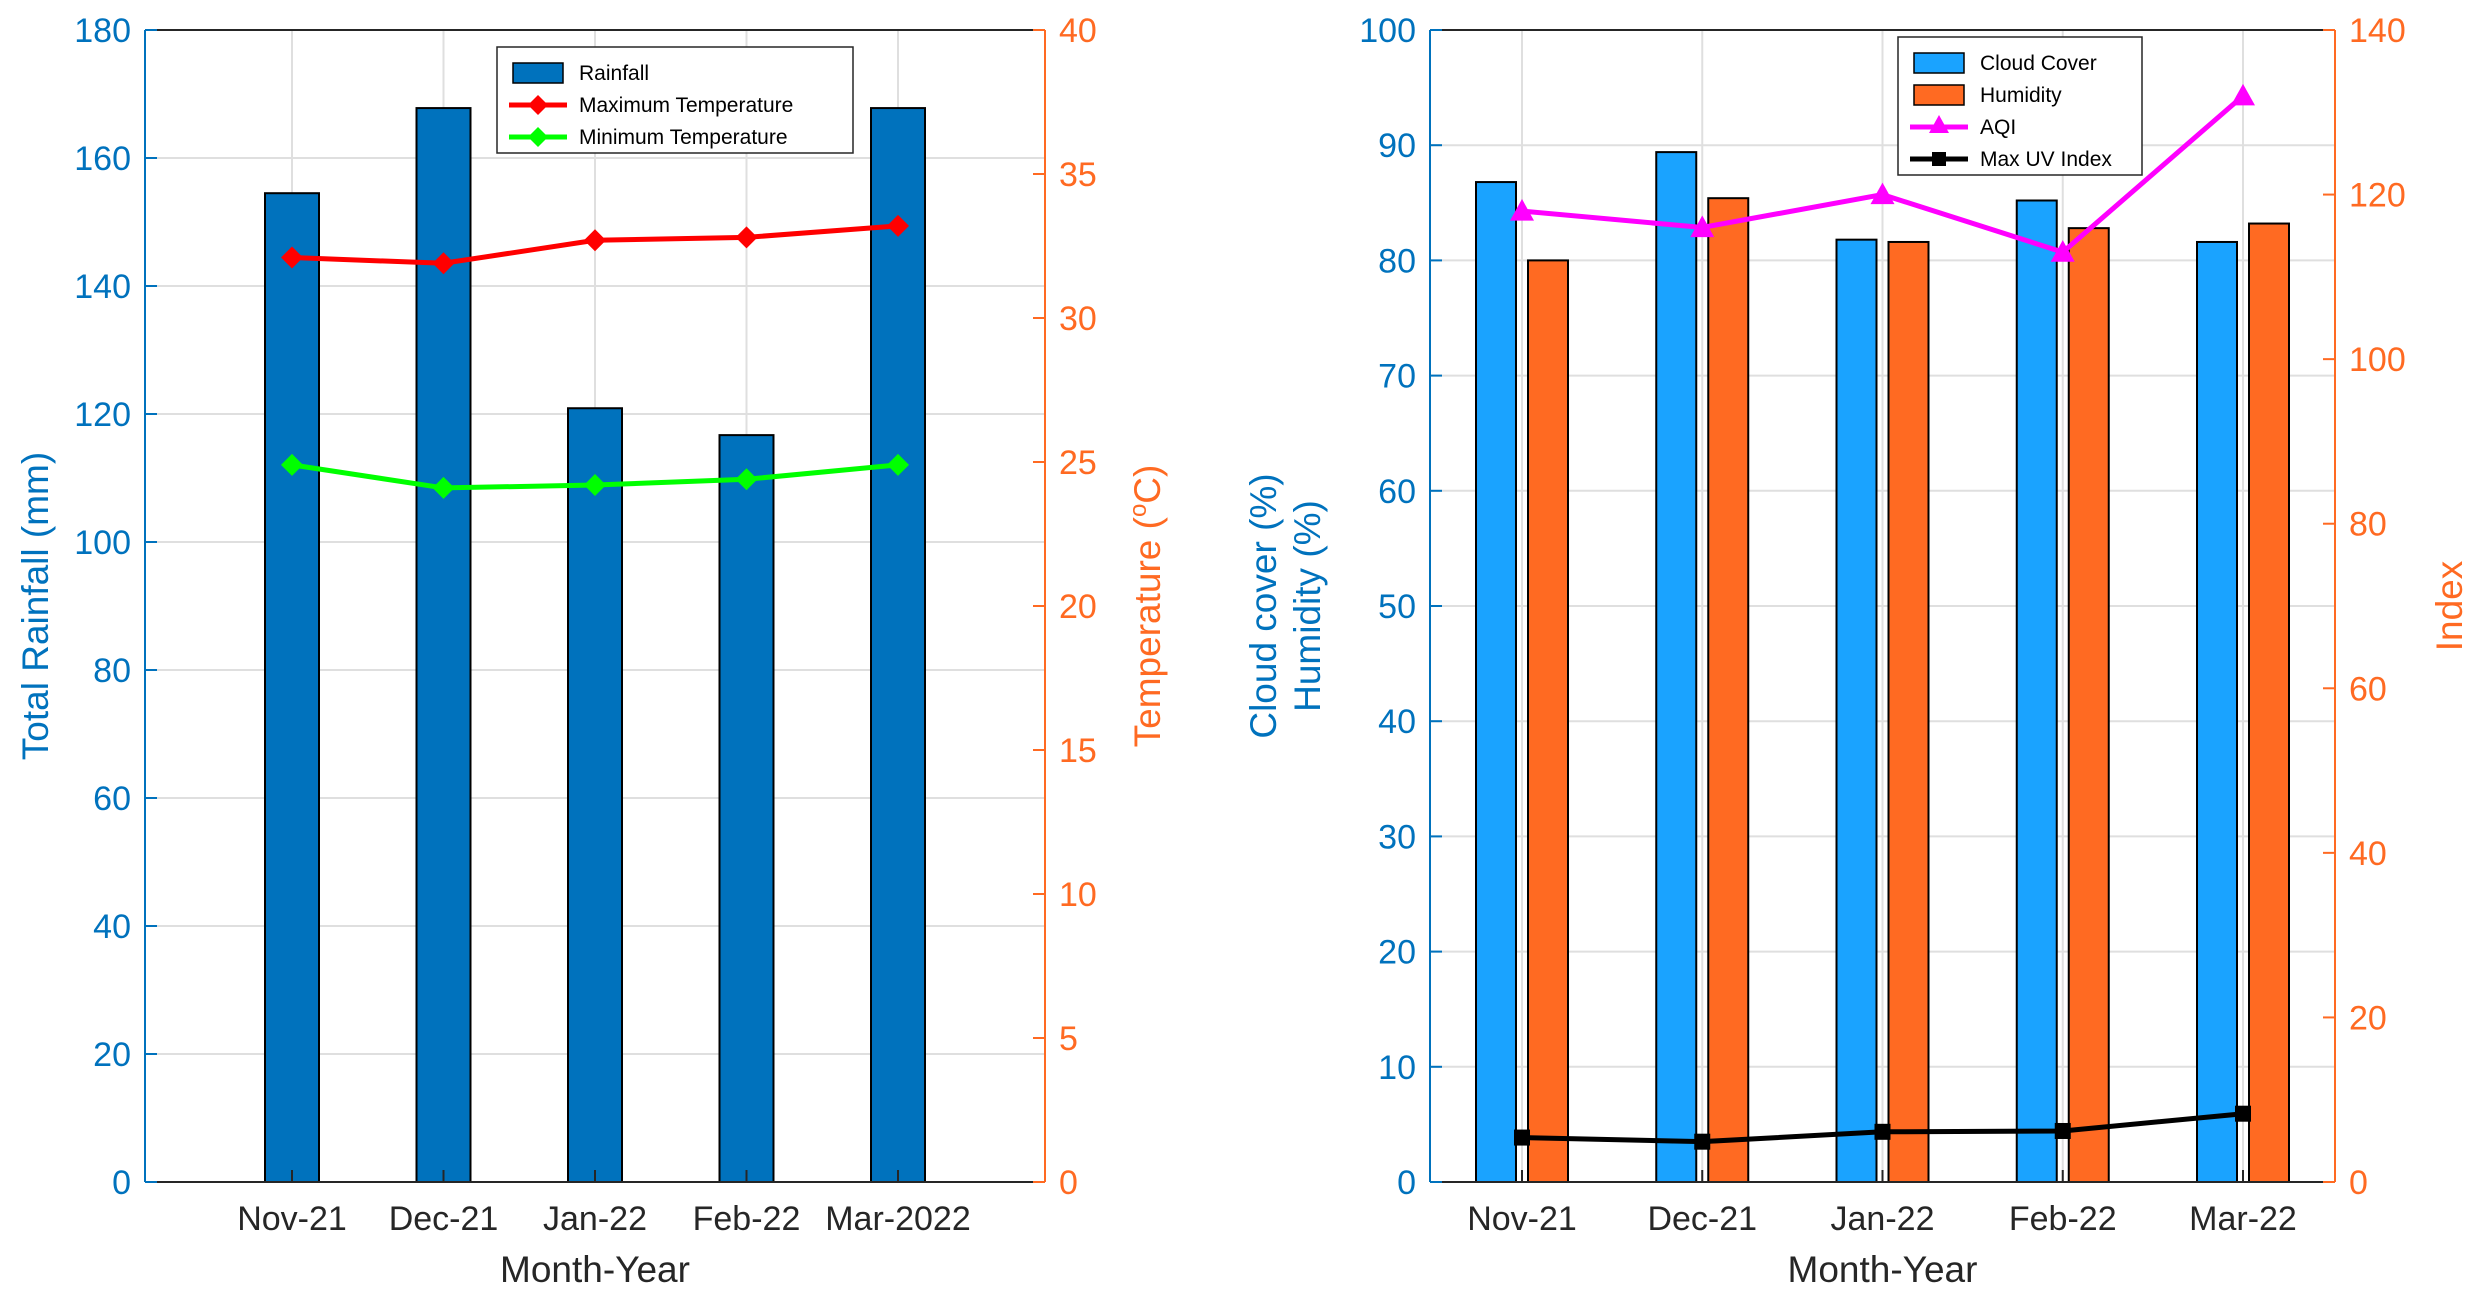  Describe the element at coordinates (1397, 146) in the screenshot. I see `y-left-tick-label: 90` at that location.